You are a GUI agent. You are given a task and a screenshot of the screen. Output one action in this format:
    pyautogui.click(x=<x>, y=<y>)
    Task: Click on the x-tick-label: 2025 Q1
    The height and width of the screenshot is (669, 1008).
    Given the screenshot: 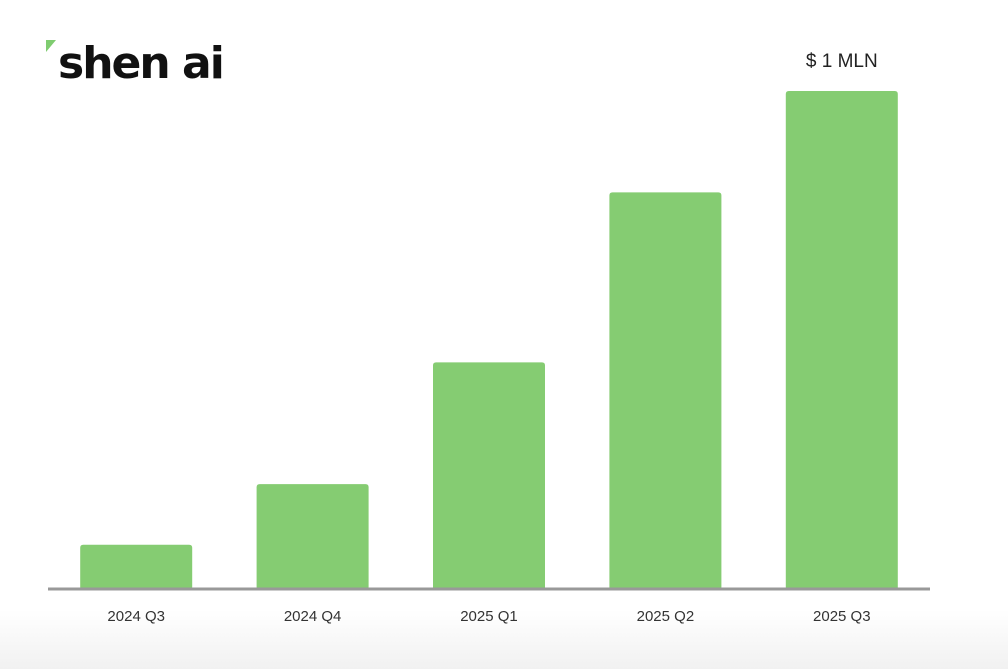 What is the action you would take?
    pyautogui.click(x=489, y=616)
    